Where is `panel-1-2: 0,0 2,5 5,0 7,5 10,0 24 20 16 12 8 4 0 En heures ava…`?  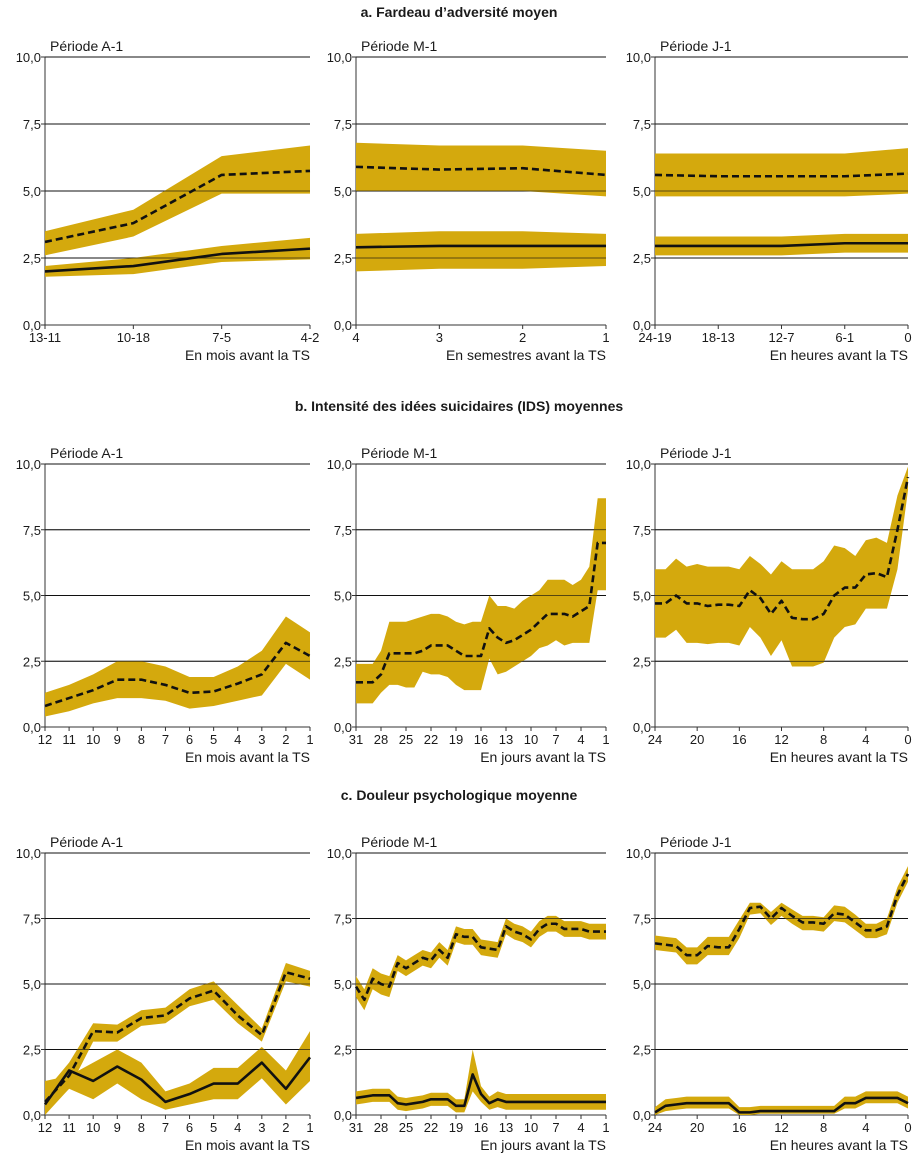
panel-1-2: 0,0 2,5 5,0 7,5 10,0 24 20 16 12 8 4 0 En heures ava… is located at coordinates (769, 605).